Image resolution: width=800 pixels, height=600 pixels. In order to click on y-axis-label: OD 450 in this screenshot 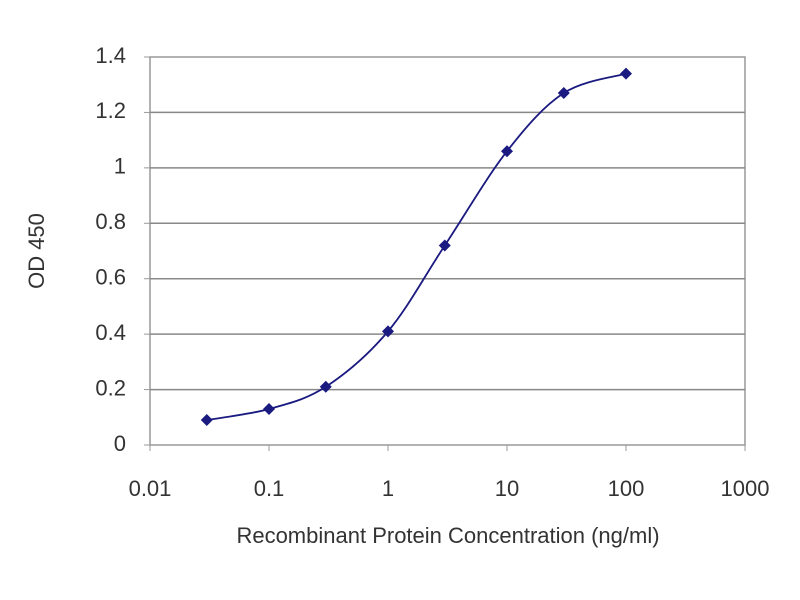, I will do `click(36, 251)`.